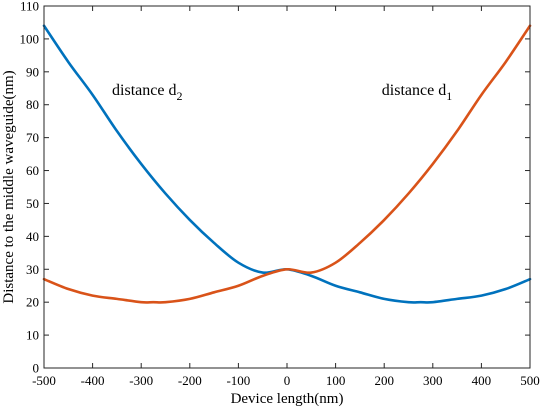 Image resolution: width=540 pixels, height=408 pixels. What do you see at coordinates (9, 186) in the screenshot?
I see `y-axis-title: Distance to the middle waveguide(nm)` at bounding box center [9, 186].